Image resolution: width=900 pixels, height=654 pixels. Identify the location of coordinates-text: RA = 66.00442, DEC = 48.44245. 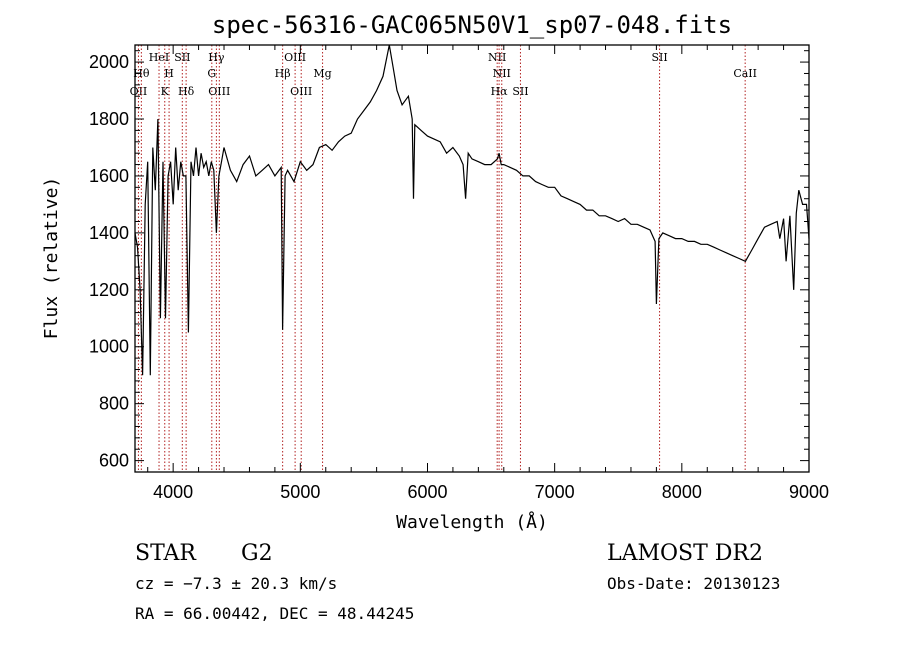
(274, 613).